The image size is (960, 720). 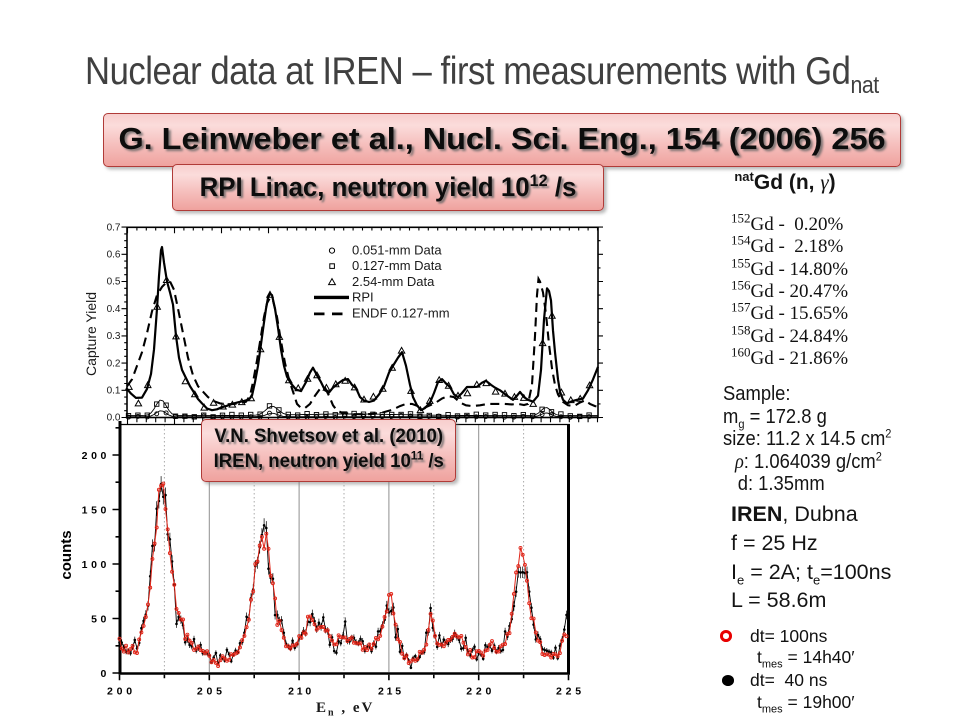 What do you see at coordinates (363, 297) in the screenshot?
I see `svg-text: RPI` at bounding box center [363, 297].